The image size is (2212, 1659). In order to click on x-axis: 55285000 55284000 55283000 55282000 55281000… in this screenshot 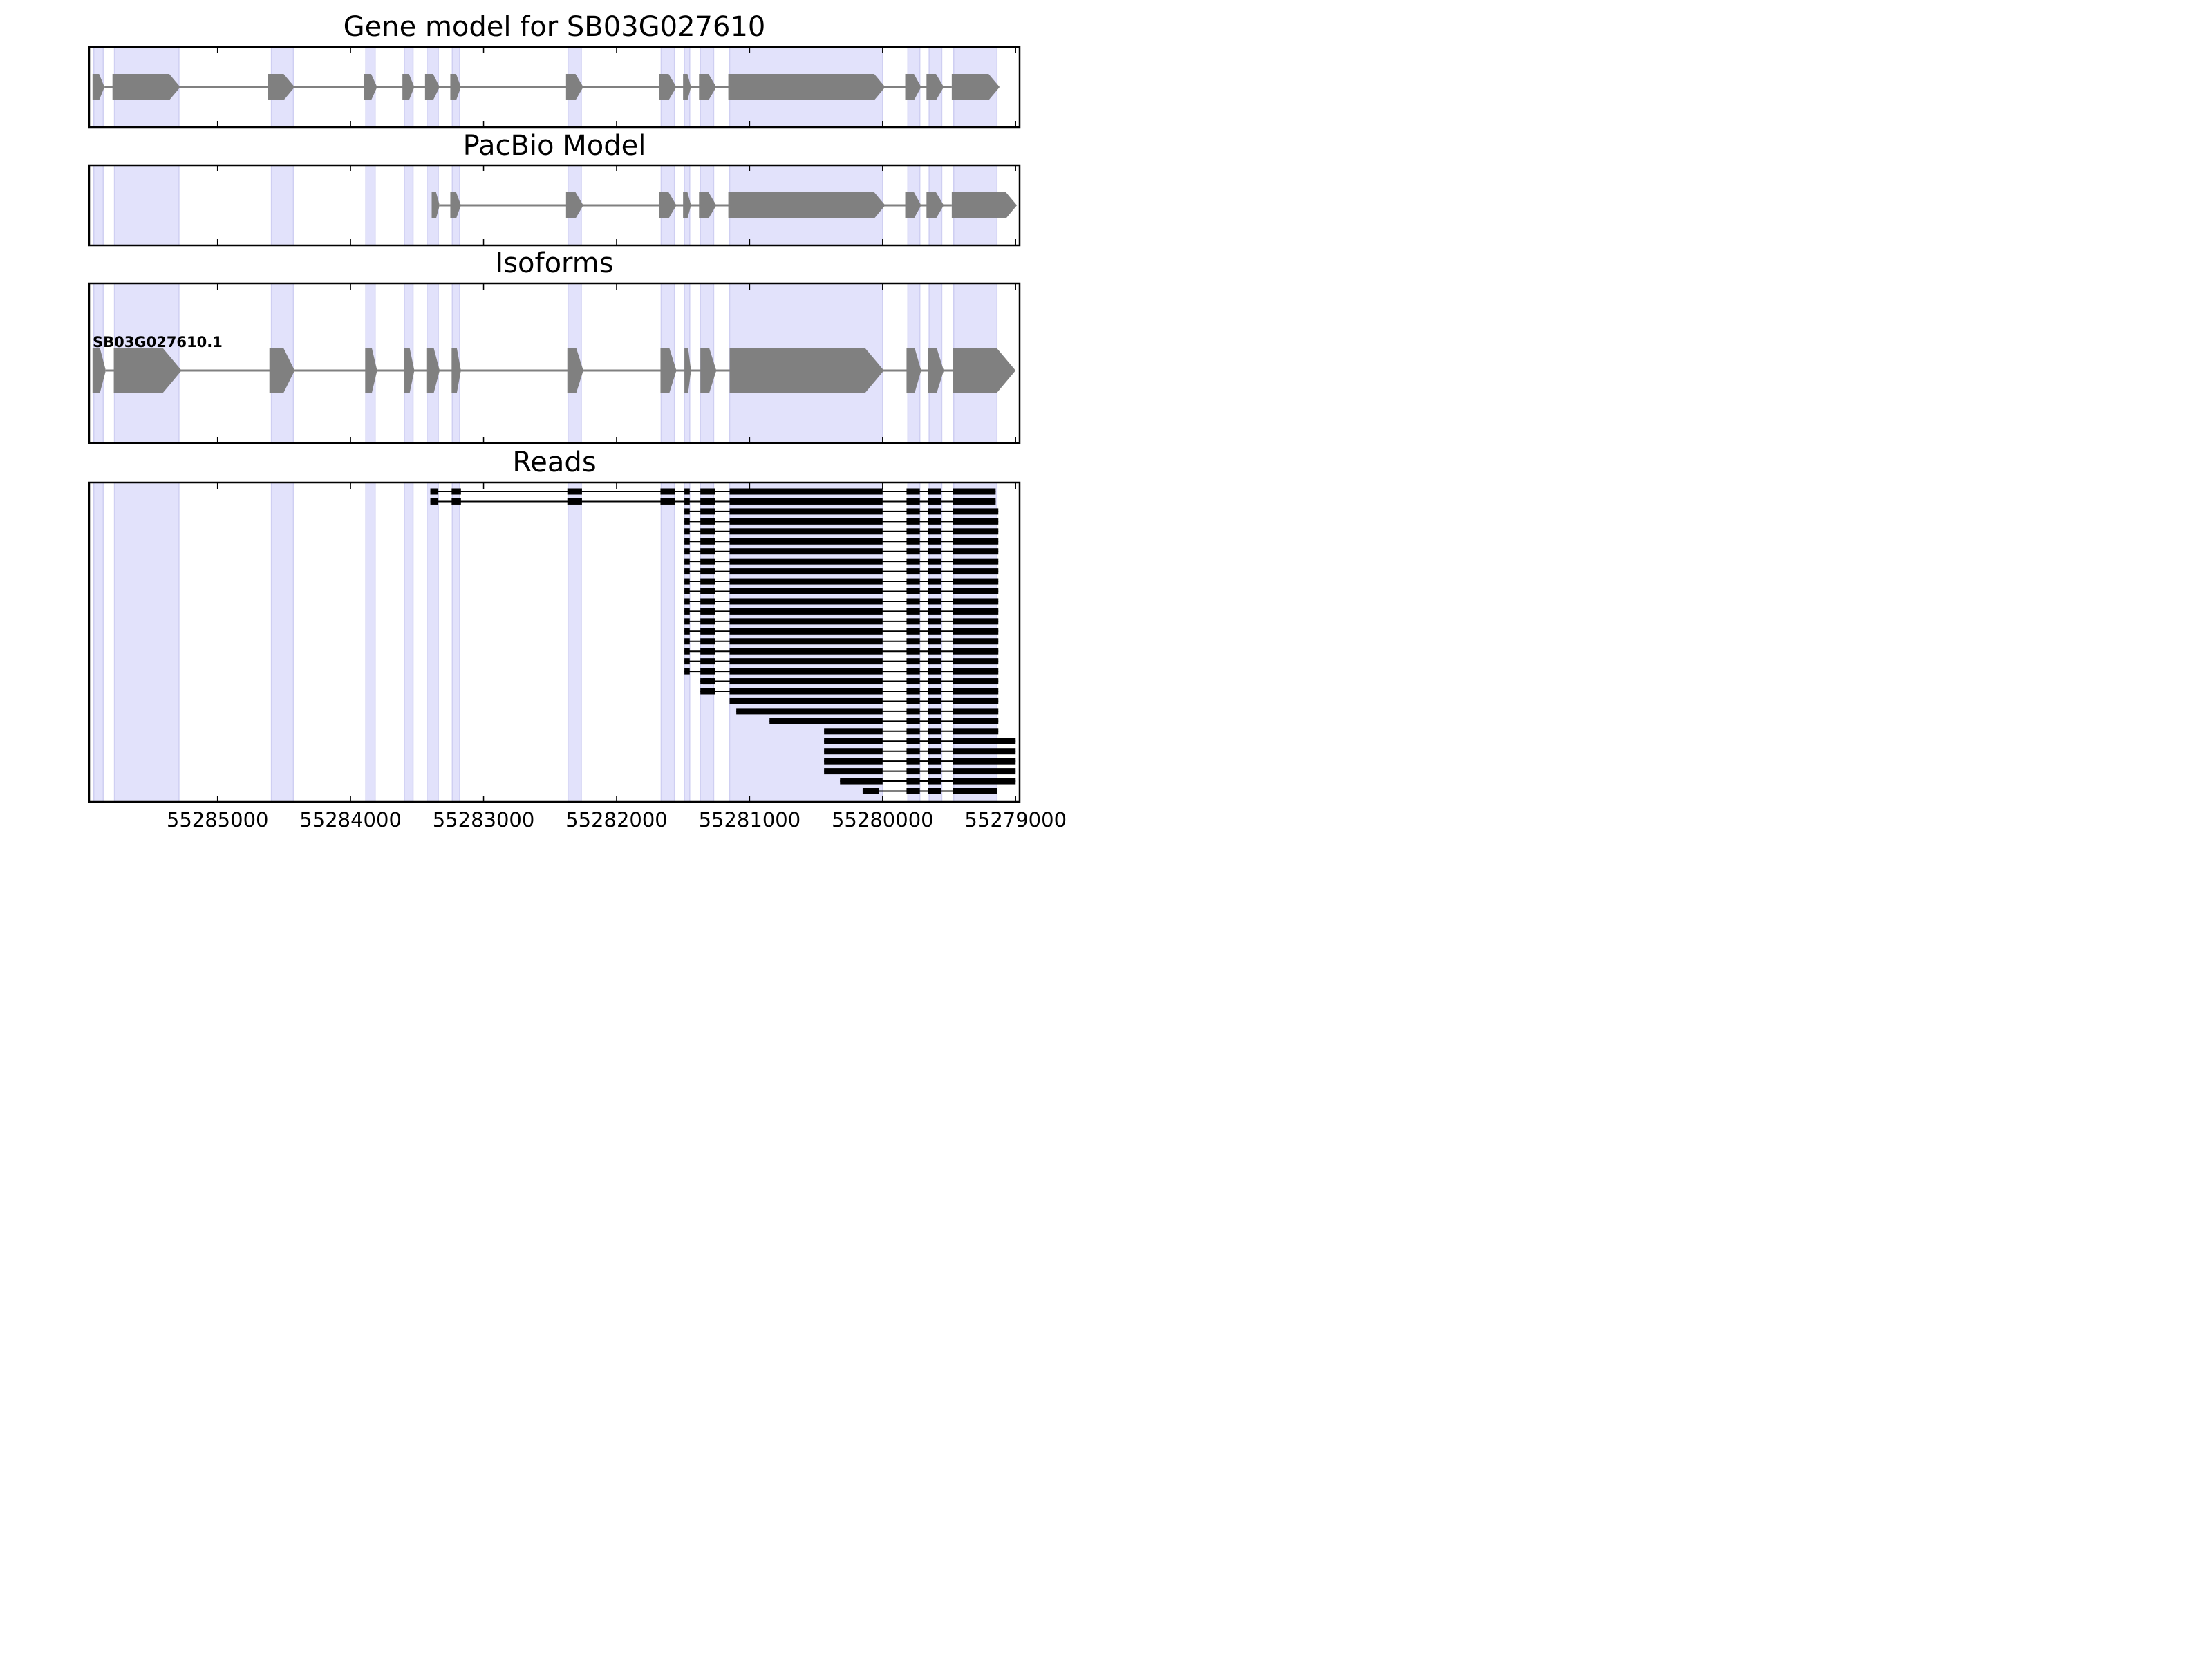, I will do `click(617, 819)`.